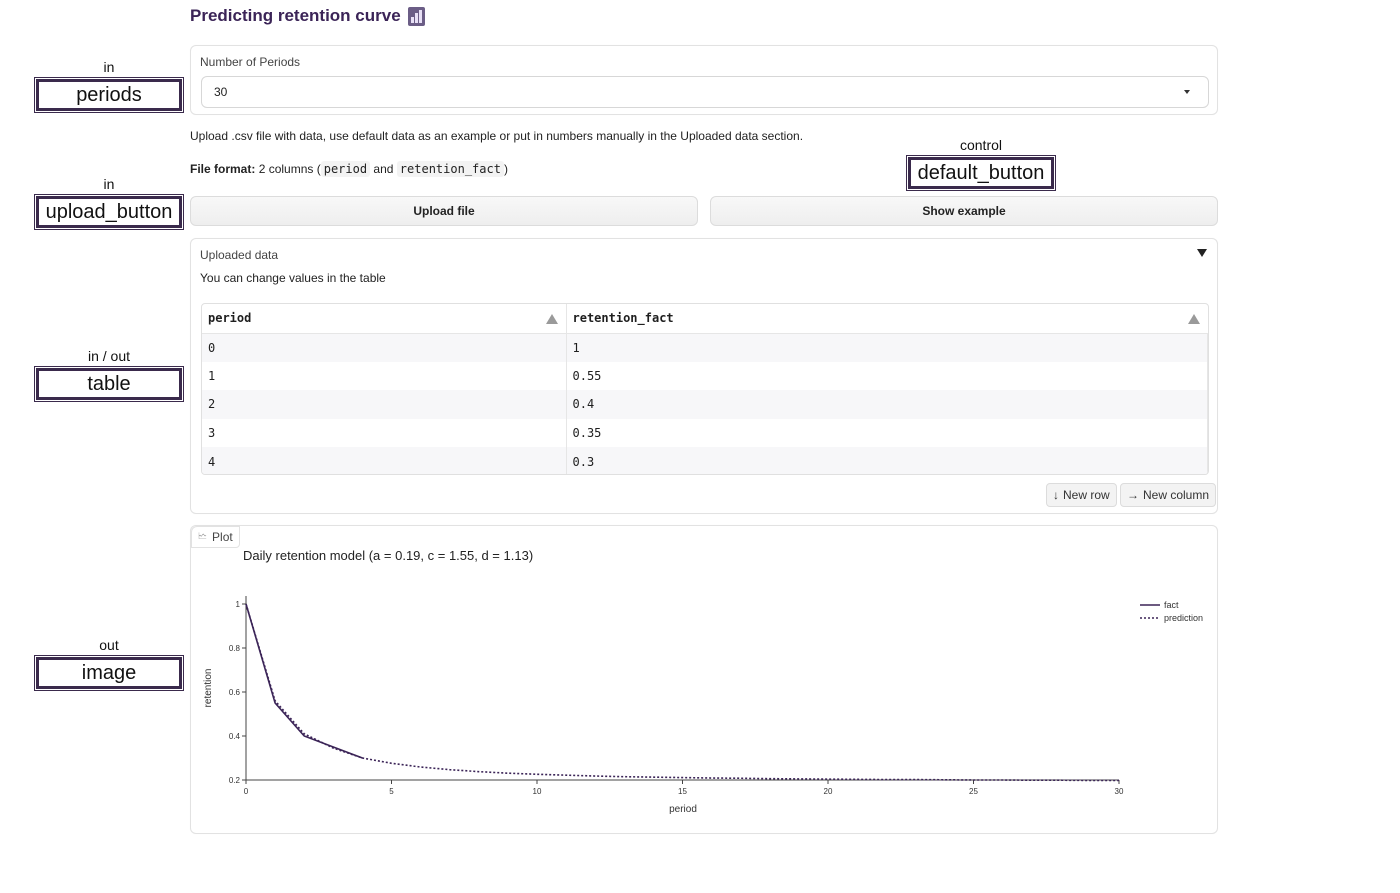 Image resolution: width=1400 pixels, height=893 pixels. I want to click on plot-tab: 🗠 Plot, so click(215, 537).